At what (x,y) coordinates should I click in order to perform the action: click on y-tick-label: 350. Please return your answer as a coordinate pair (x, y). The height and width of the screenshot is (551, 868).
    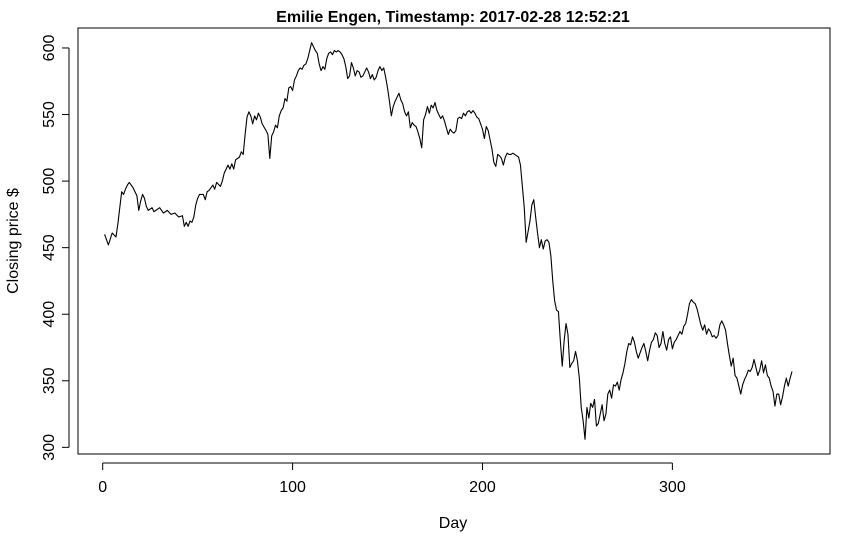
    Looking at the image, I should click on (49, 380).